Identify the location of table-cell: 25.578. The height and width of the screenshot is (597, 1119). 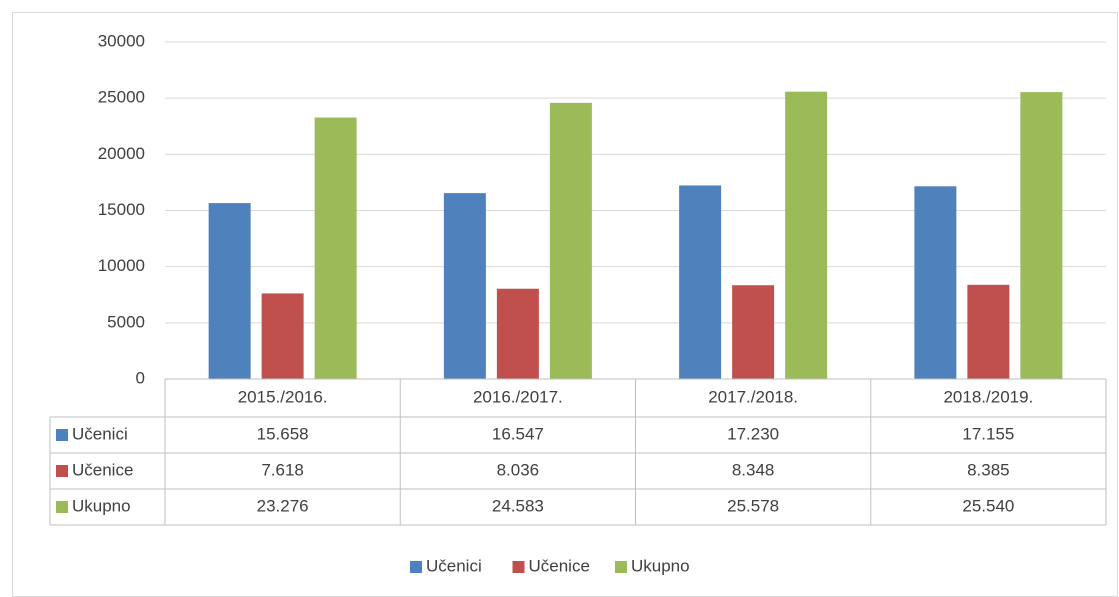
(753, 505).